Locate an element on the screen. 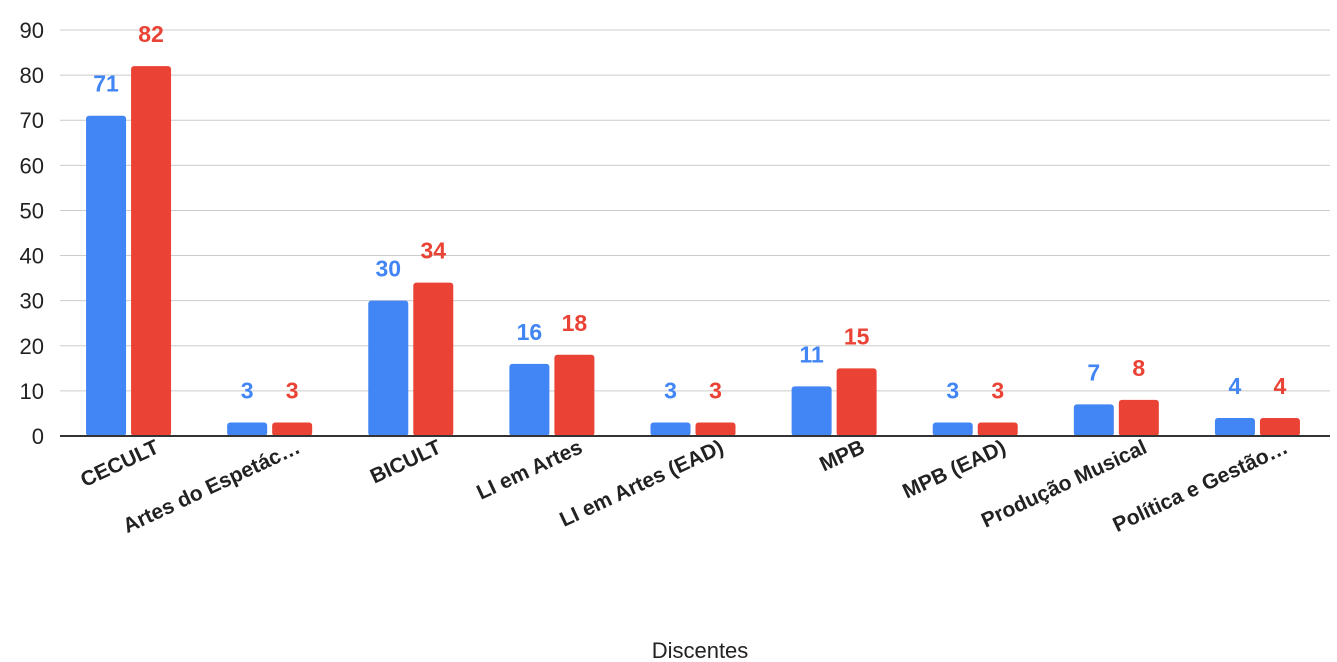 Image resolution: width=1337 pixels, height=662 pixels. y-tick-label: 30 is located at coordinates (32, 301).